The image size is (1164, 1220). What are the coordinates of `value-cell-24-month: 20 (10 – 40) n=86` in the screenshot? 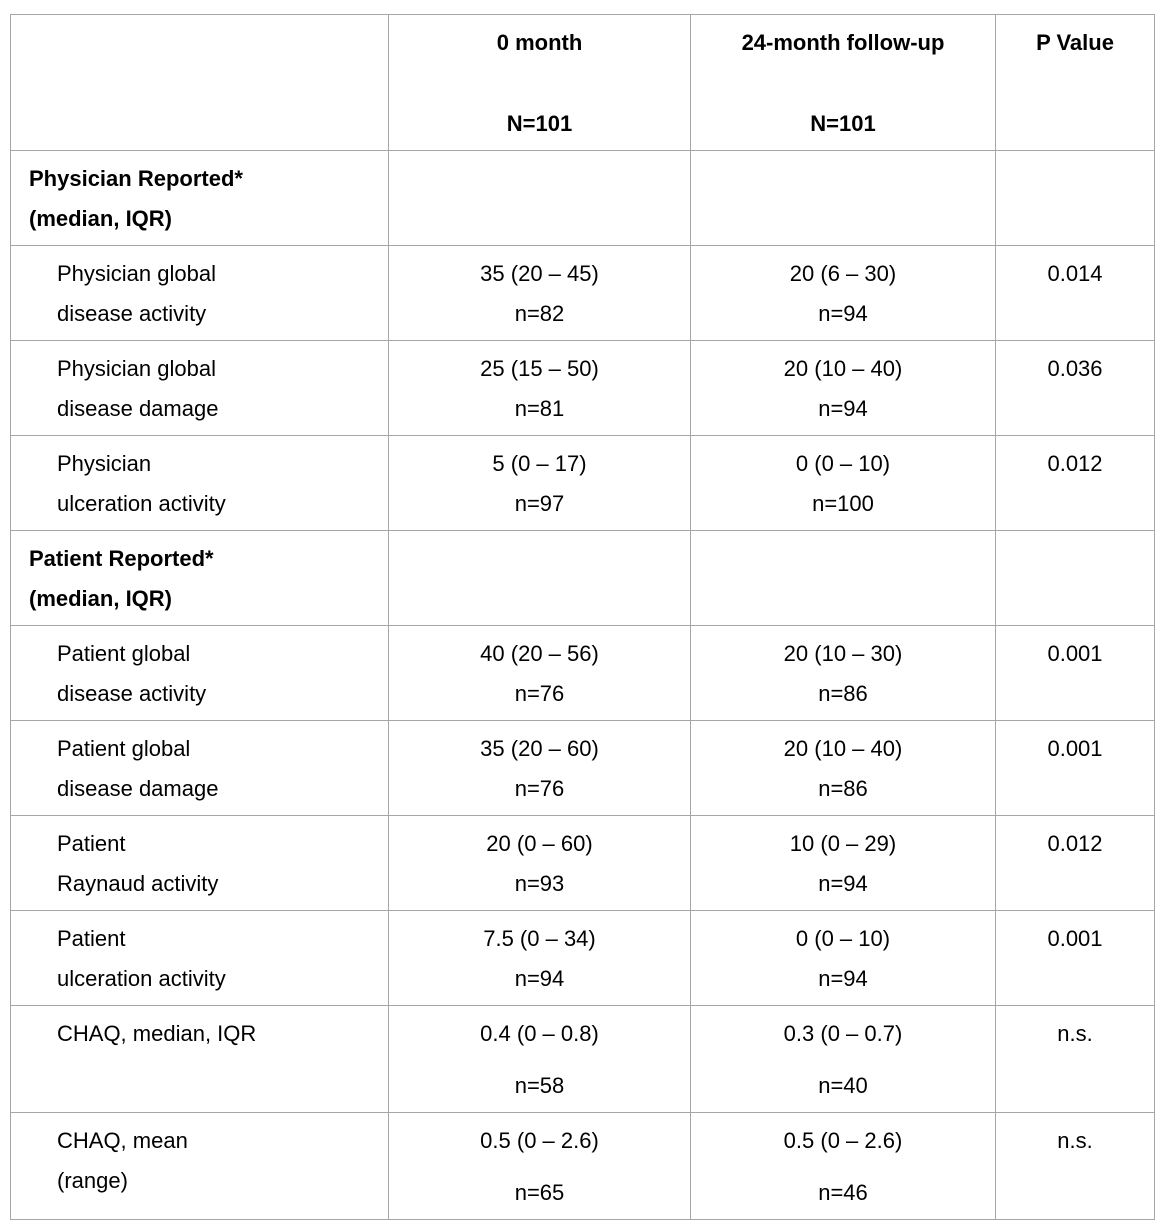 It's located at (843, 768).